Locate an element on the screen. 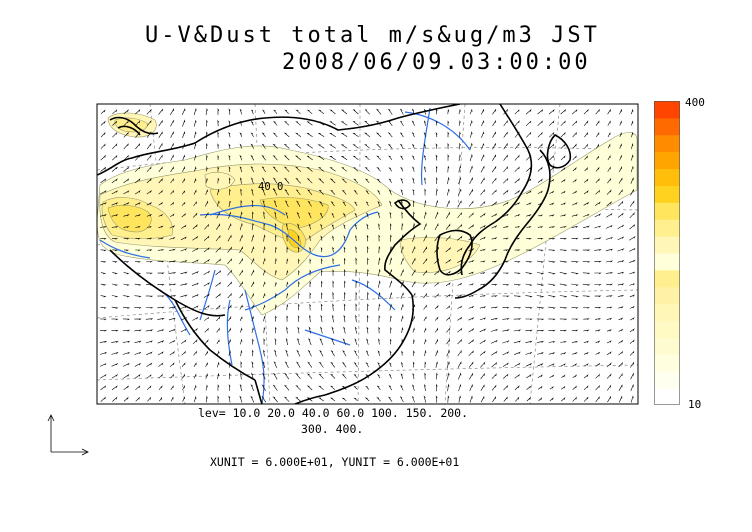  colorbar-swatch is located at coordinates (667, 194).